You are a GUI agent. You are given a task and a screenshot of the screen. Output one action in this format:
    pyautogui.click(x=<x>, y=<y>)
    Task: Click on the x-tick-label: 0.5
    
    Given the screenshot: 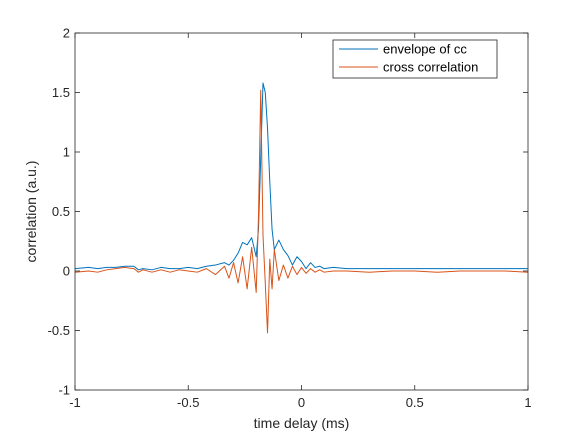 What is the action you would take?
    pyautogui.click(x=415, y=402)
    